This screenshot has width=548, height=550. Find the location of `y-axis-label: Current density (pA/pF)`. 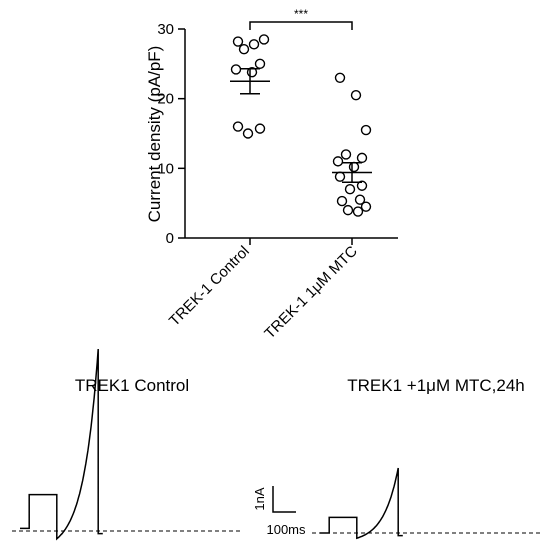

y-axis-label: Current density (pA/pF) is located at coordinates (154, 134).